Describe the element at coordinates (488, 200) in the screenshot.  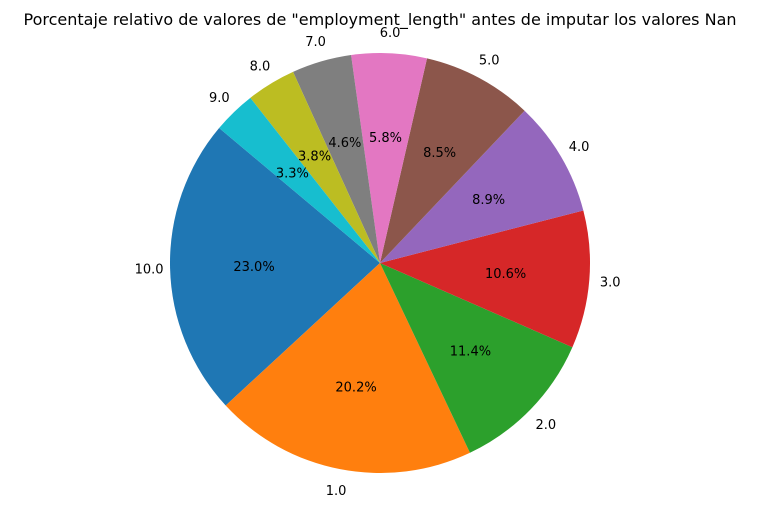
I see `slice-percent-label: 8.9%` at that location.